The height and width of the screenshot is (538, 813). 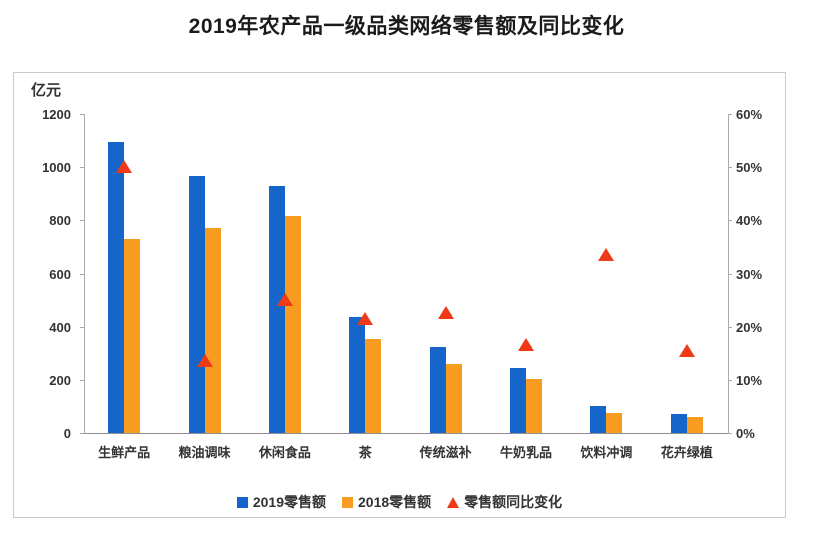 I want to click on x-axis-category-label: 茶, so click(x=365, y=452).